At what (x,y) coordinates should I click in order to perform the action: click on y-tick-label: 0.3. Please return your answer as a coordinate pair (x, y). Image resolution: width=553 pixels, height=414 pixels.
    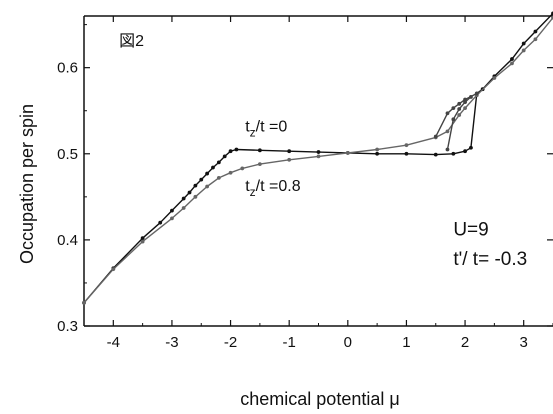
    Looking at the image, I should click on (67, 326).